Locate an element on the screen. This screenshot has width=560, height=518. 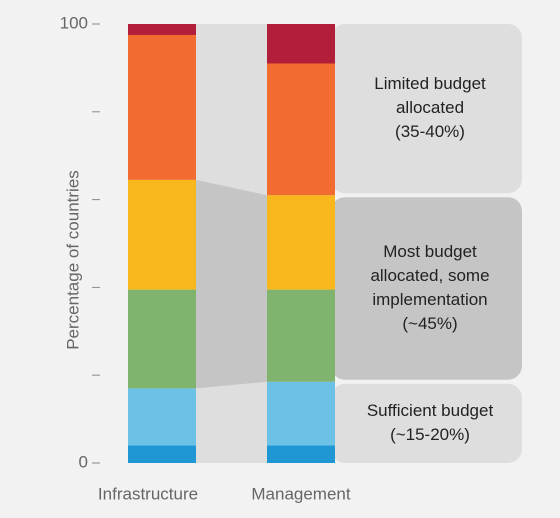
annotation-text: (~45%) is located at coordinates (429, 323).